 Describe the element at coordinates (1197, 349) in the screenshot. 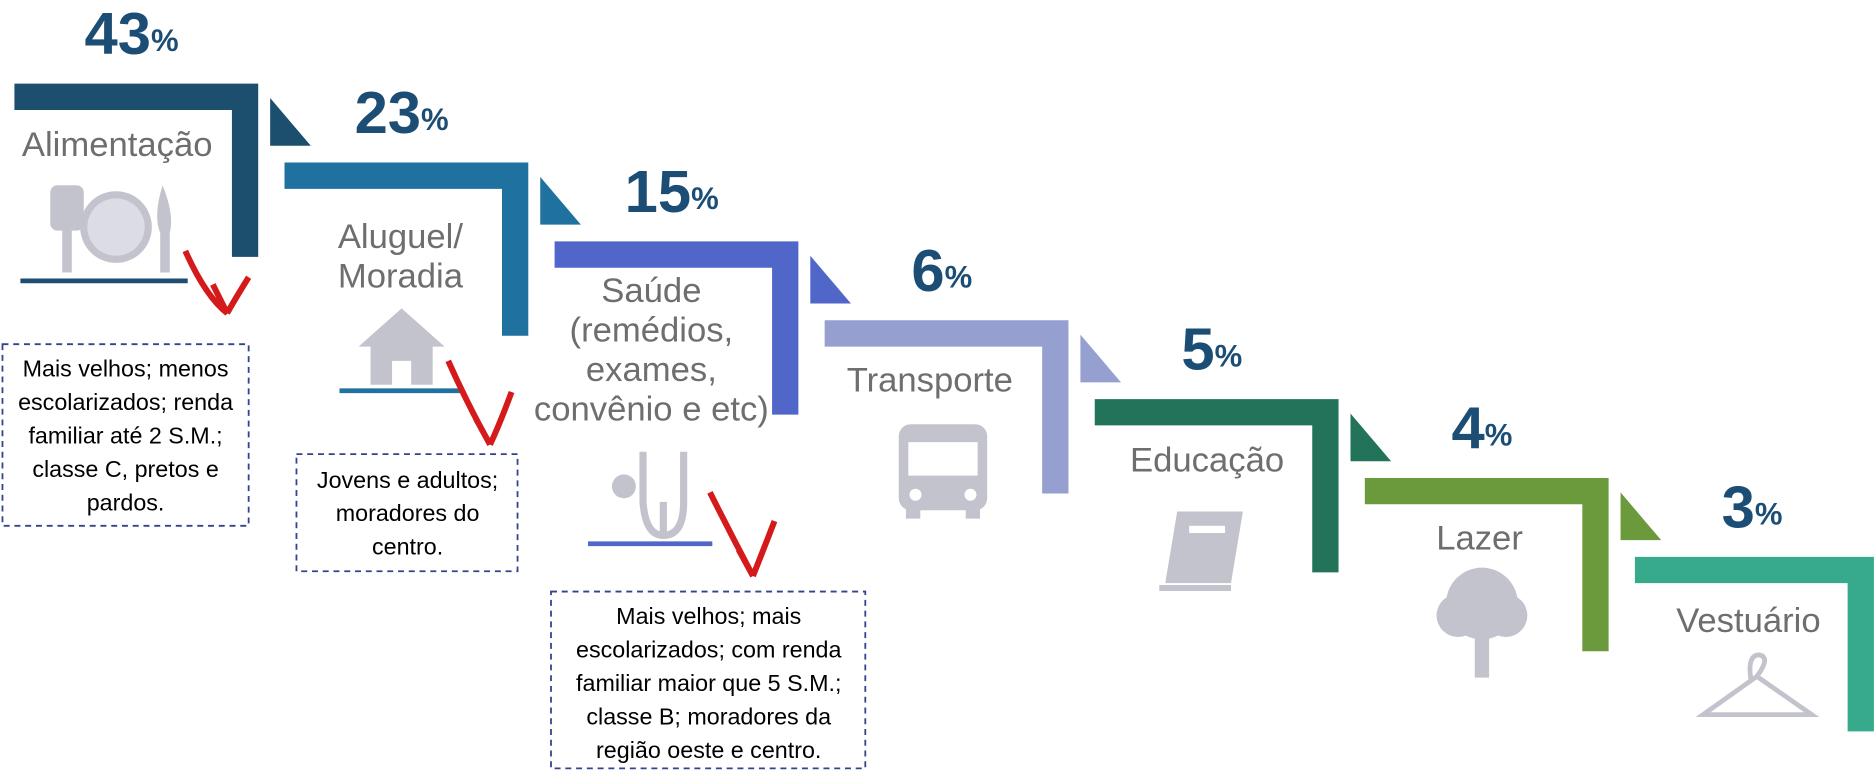

I see `percent-value: 5` at that location.